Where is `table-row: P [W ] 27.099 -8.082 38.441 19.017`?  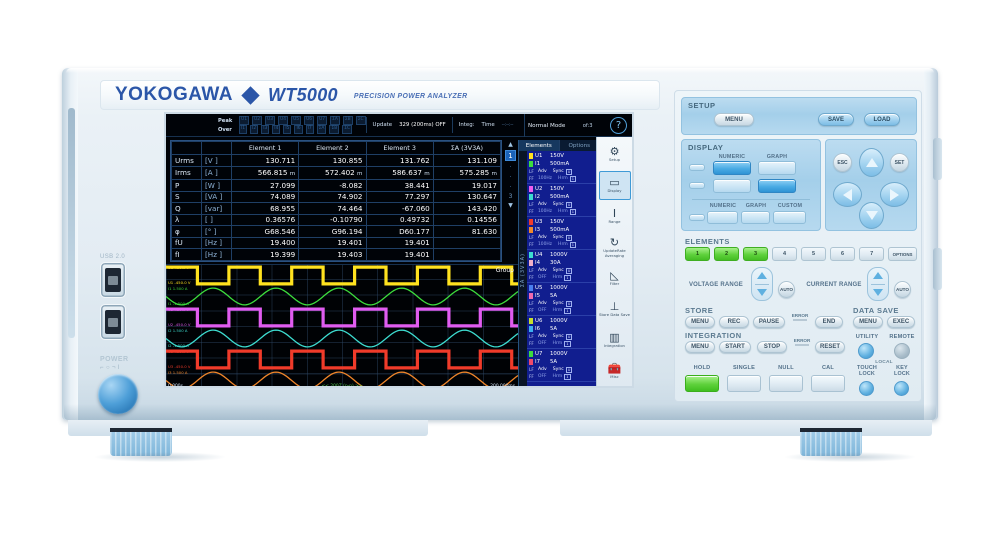
table-row: P [W ] 27.099 -8.082 38.441 19.017 is located at coordinates (336, 185).